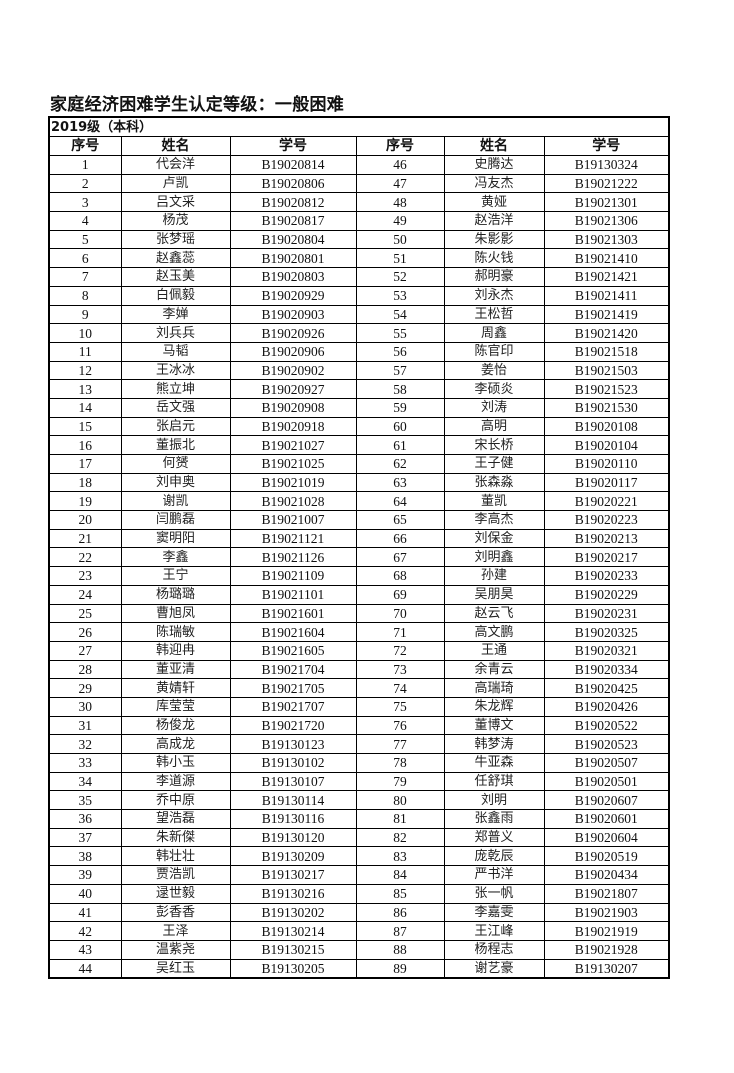  Describe the element at coordinates (400, 837) in the screenshot. I see `seq-cell: 82` at that location.